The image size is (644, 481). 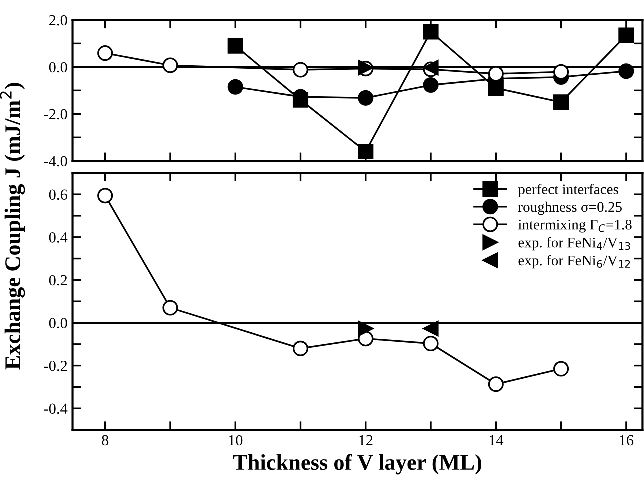 I want to click on x-tick-label: 16, so click(x=627, y=440).